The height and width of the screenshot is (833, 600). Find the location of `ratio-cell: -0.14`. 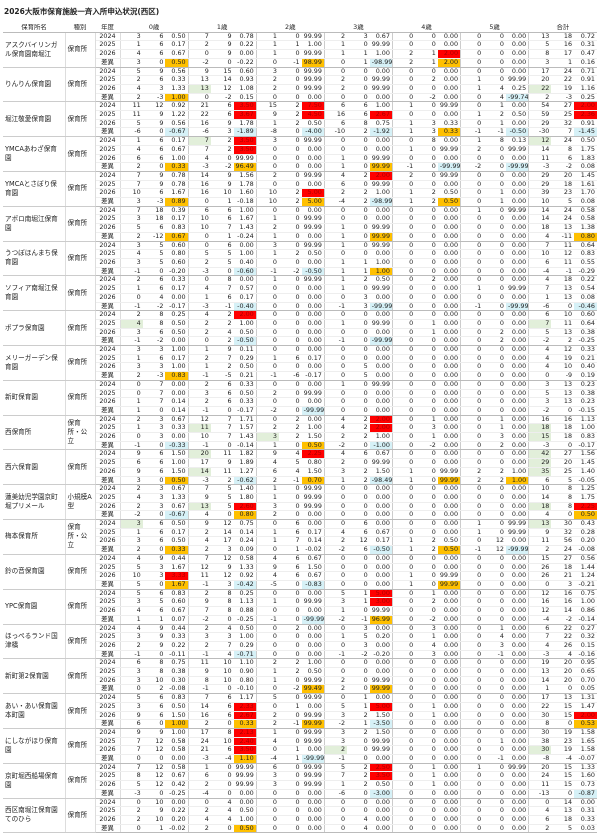

ratio-cell: -0.14 is located at coordinates (245, 446).